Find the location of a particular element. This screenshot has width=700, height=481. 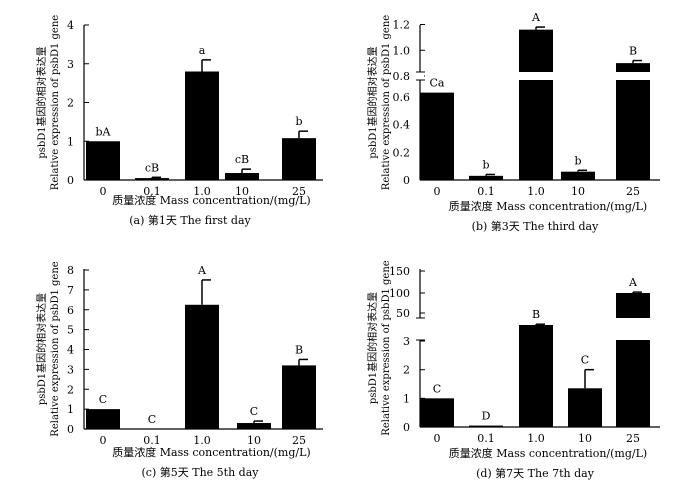

significance-label: bA is located at coordinates (104, 131).